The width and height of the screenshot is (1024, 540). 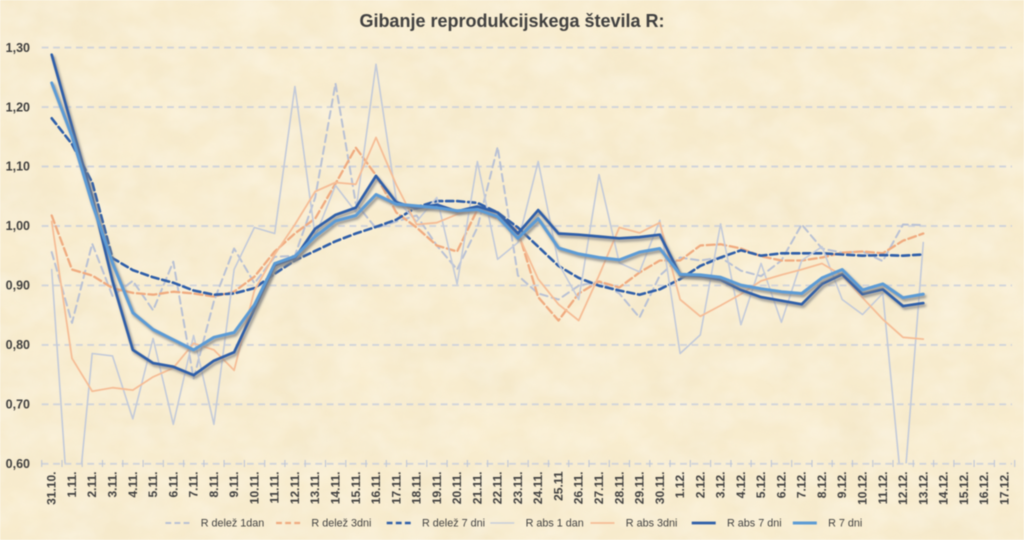 I want to click on svg-text: 1,10, so click(x=18, y=167).